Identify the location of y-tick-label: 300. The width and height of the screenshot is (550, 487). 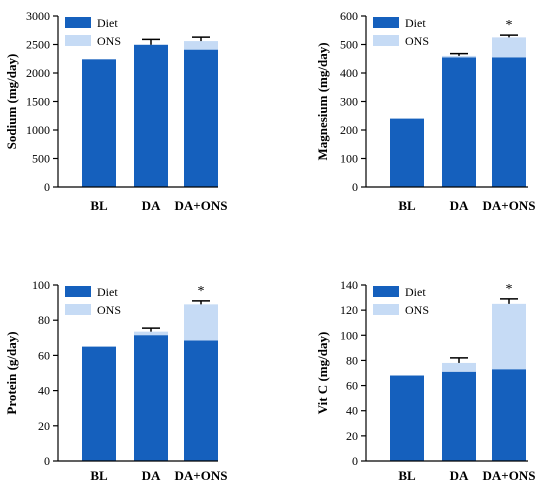
(349, 102).